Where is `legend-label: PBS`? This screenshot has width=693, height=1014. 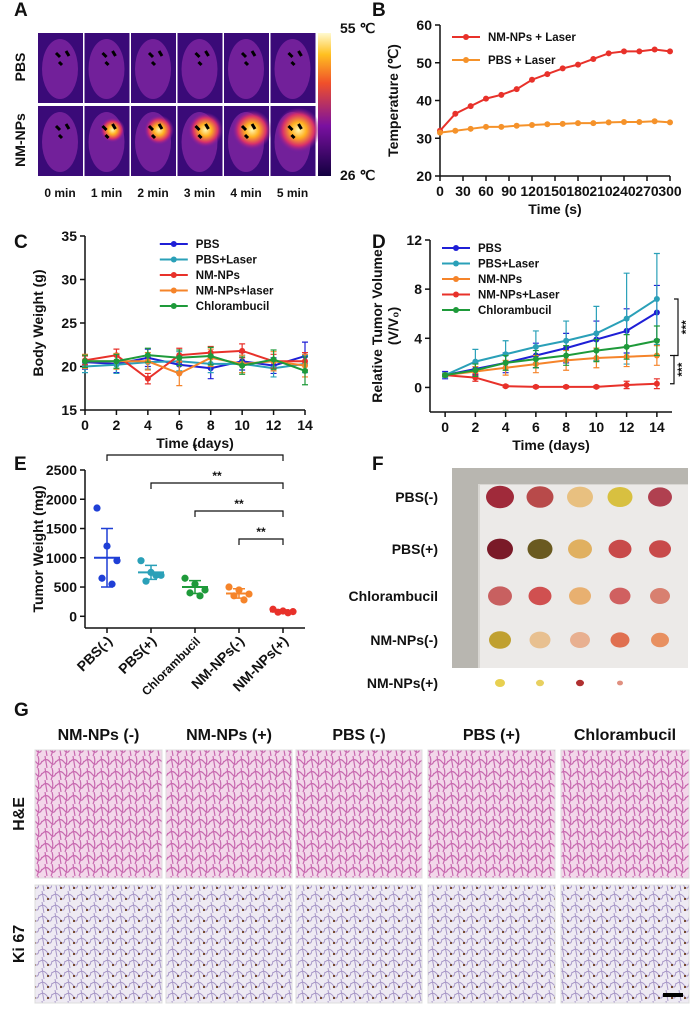
legend-label: PBS is located at coordinates (490, 249).